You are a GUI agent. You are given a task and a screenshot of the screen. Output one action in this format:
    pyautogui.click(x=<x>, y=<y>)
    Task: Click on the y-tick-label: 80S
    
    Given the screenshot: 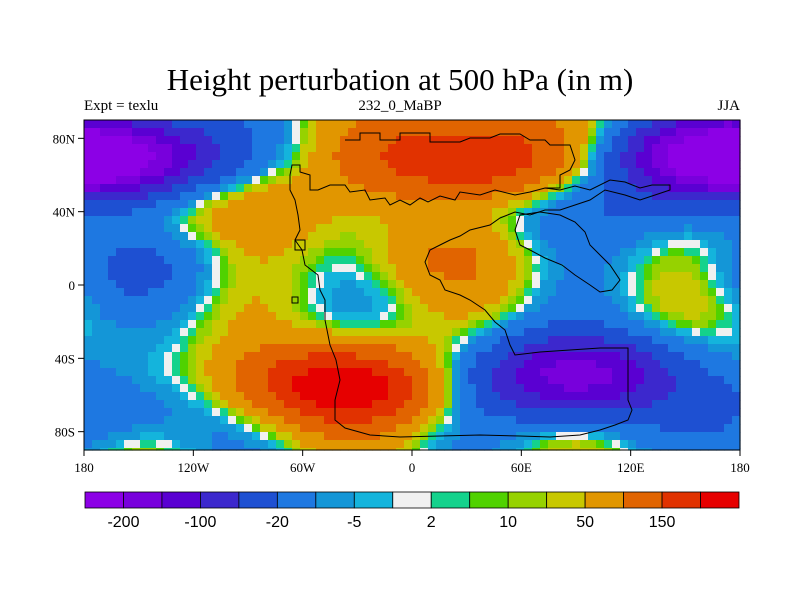 What is the action you would take?
    pyautogui.click(x=65, y=432)
    